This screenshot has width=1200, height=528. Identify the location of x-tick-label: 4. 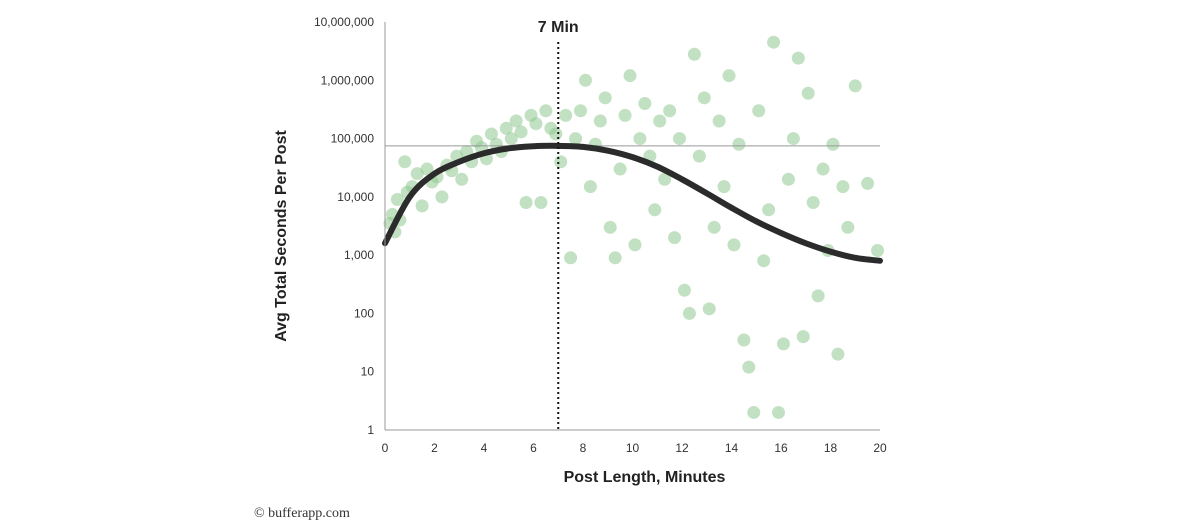
(484, 448).